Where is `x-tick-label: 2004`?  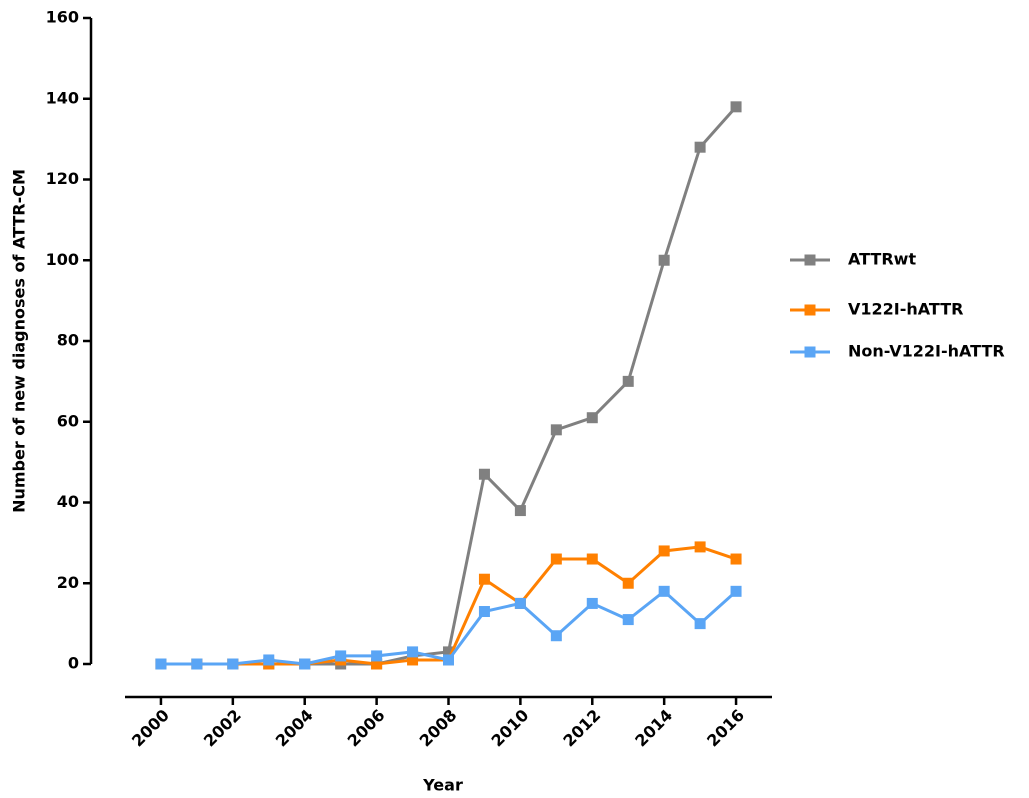
x-tick-label: 2004 is located at coordinates (294, 728).